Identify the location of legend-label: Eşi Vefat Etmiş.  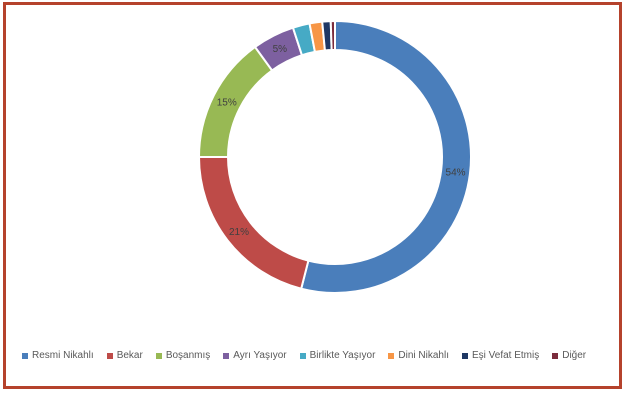
(505, 355).